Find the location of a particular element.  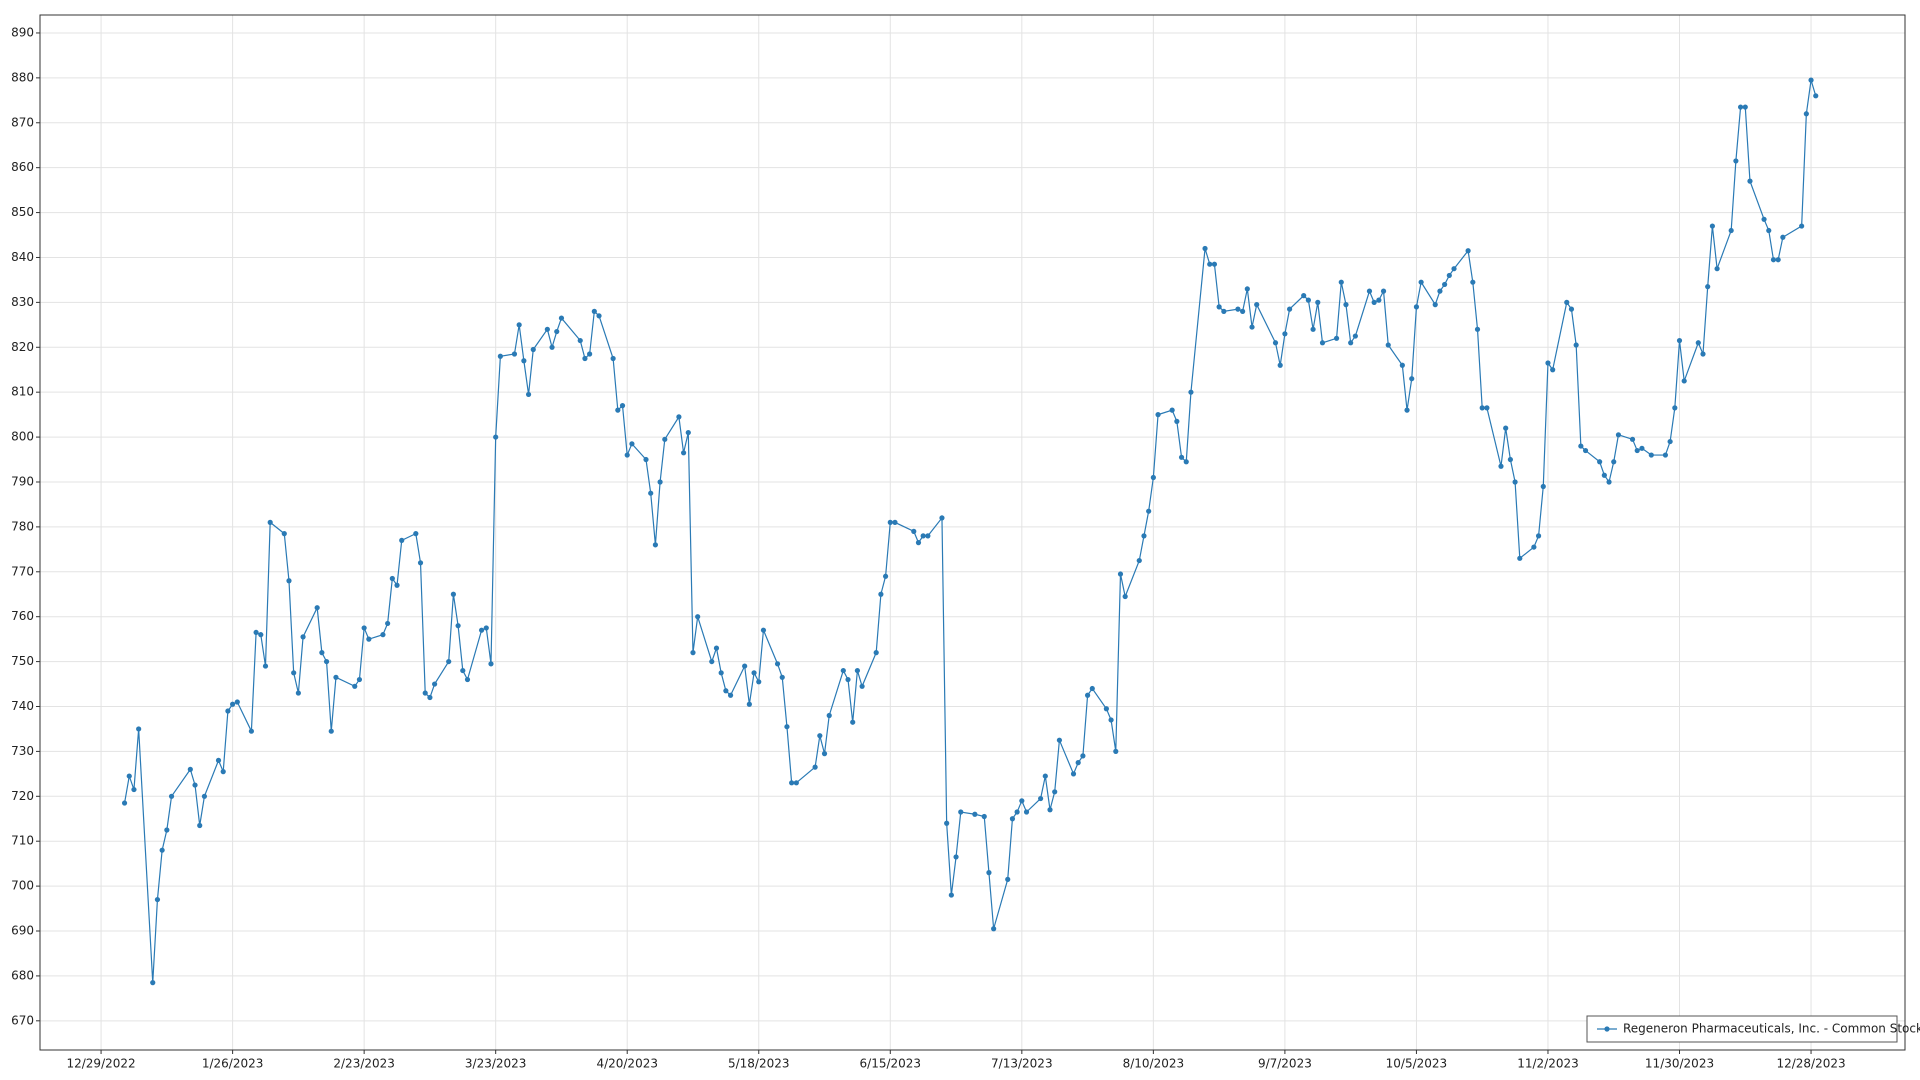

x-tick-label: 11/30/2023 is located at coordinates (1679, 1064).